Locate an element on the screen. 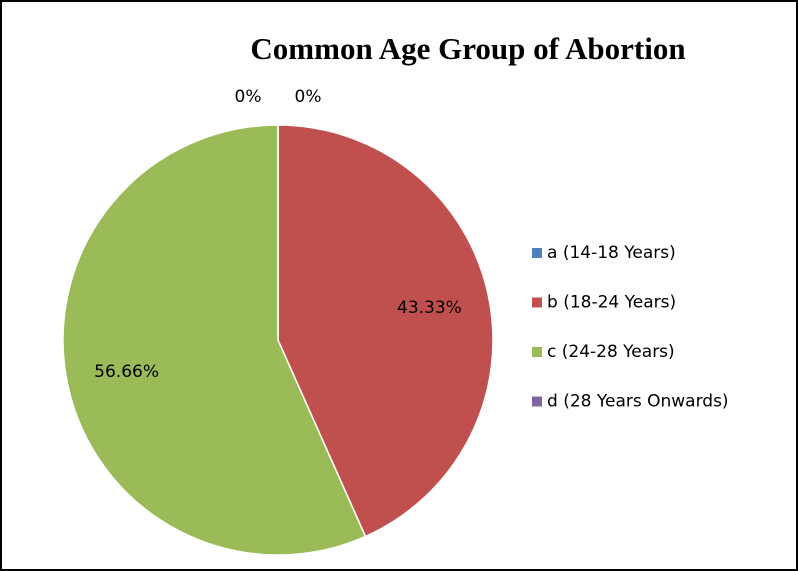 Image resolution: width=798 pixels, height=571 pixels. legend-label: b (18-24 Years) is located at coordinates (611, 303).